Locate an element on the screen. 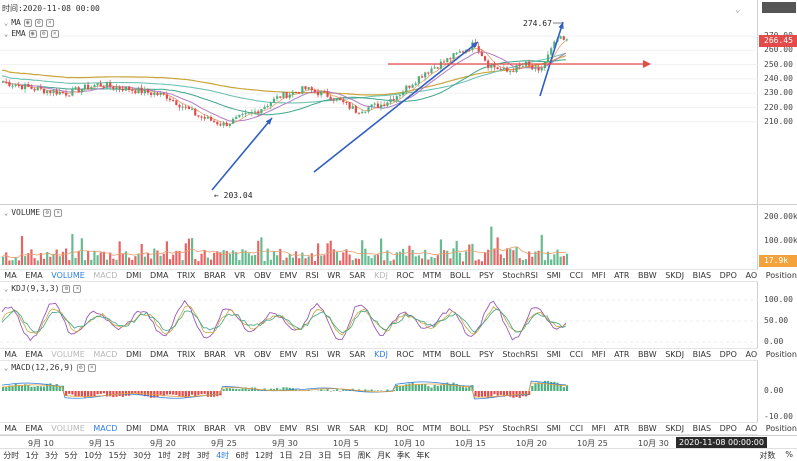  indicator-tab-vr: VR is located at coordinates (240, 354).